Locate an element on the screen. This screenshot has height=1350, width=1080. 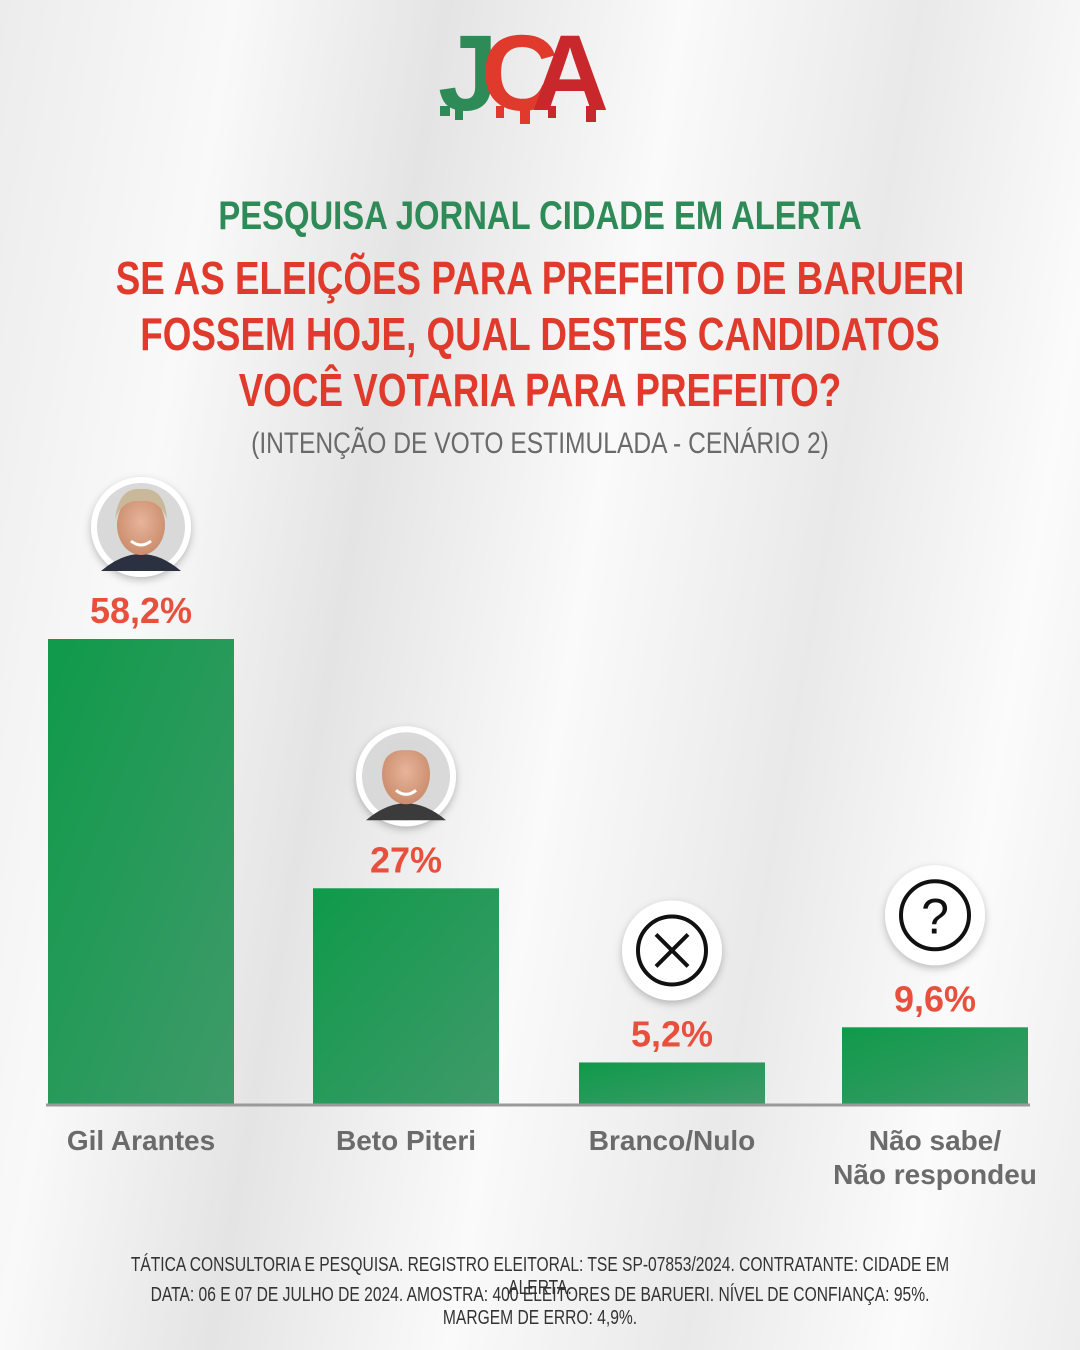
category-label: Não sabe/Não respondeu is located at coordinates (935, 1157).